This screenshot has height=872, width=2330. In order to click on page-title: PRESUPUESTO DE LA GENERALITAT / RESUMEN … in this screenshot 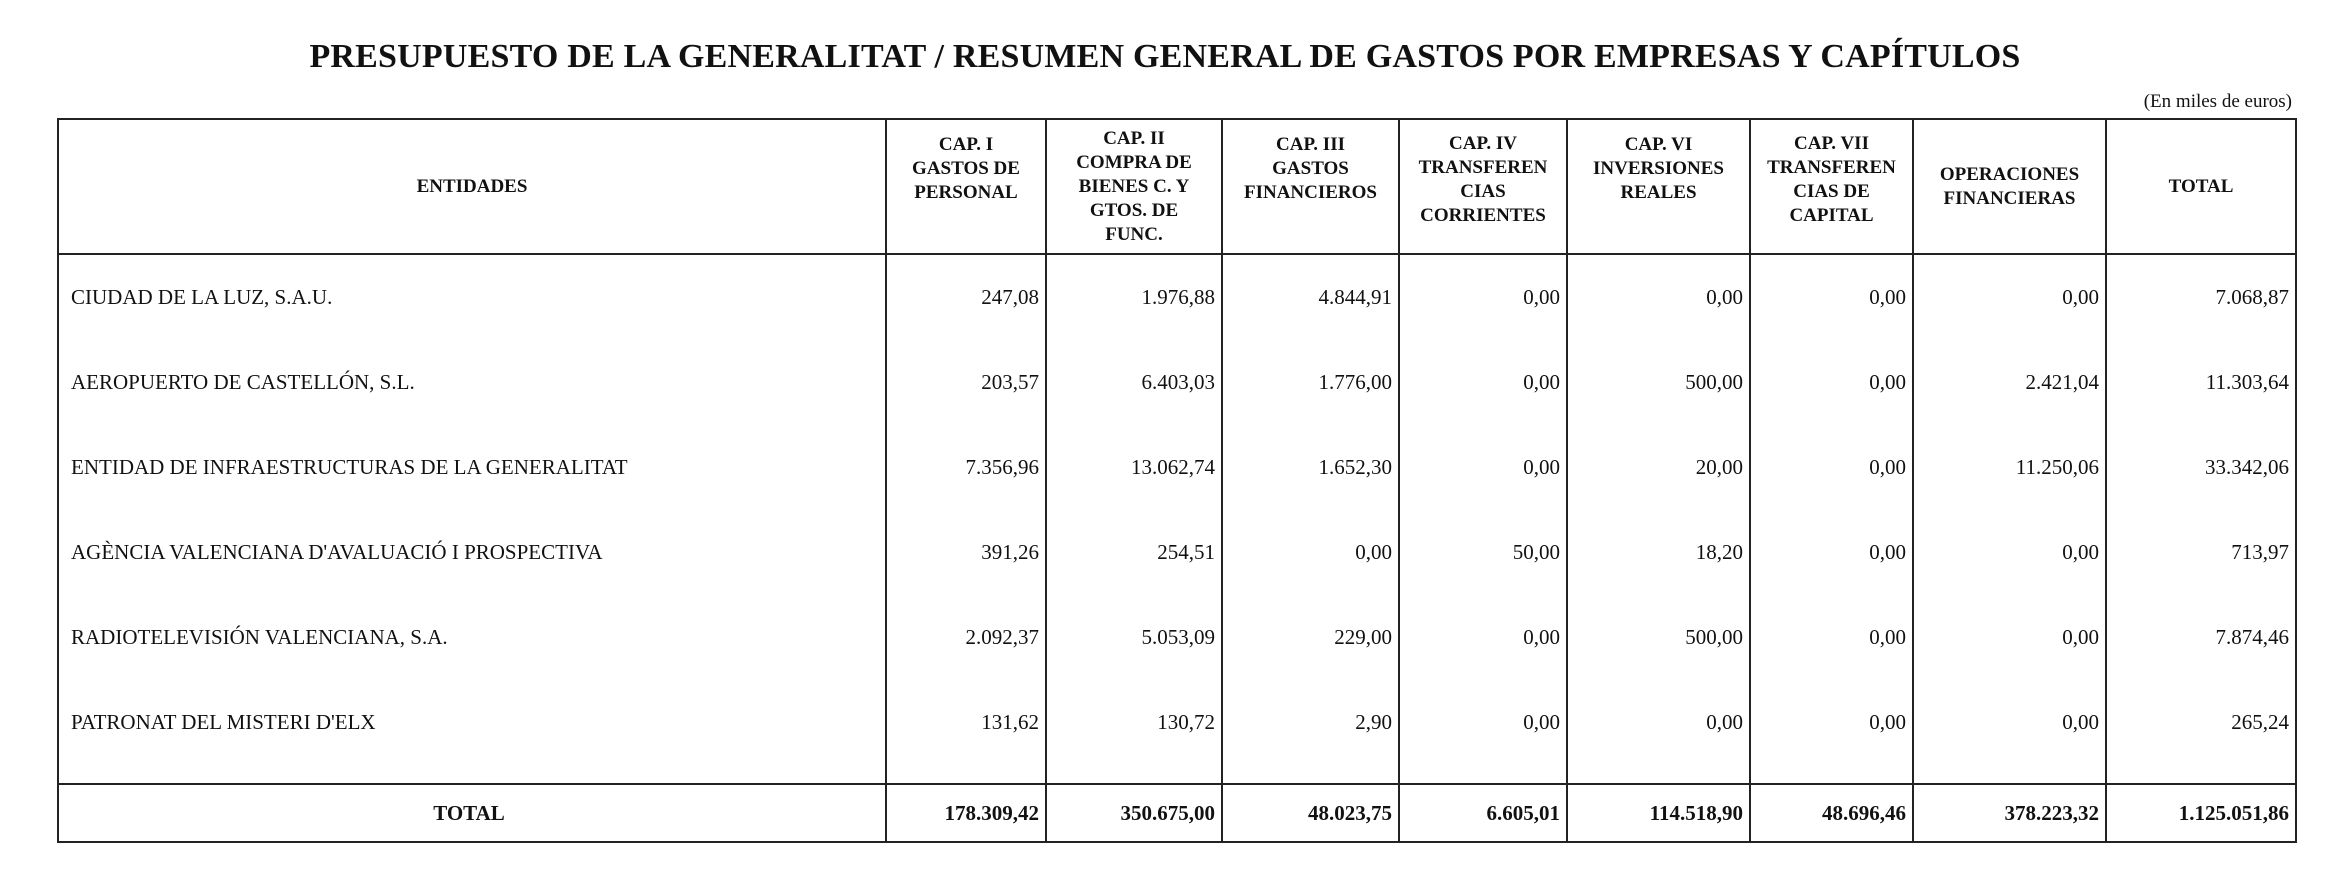, I will do `click(1165, 56)`.